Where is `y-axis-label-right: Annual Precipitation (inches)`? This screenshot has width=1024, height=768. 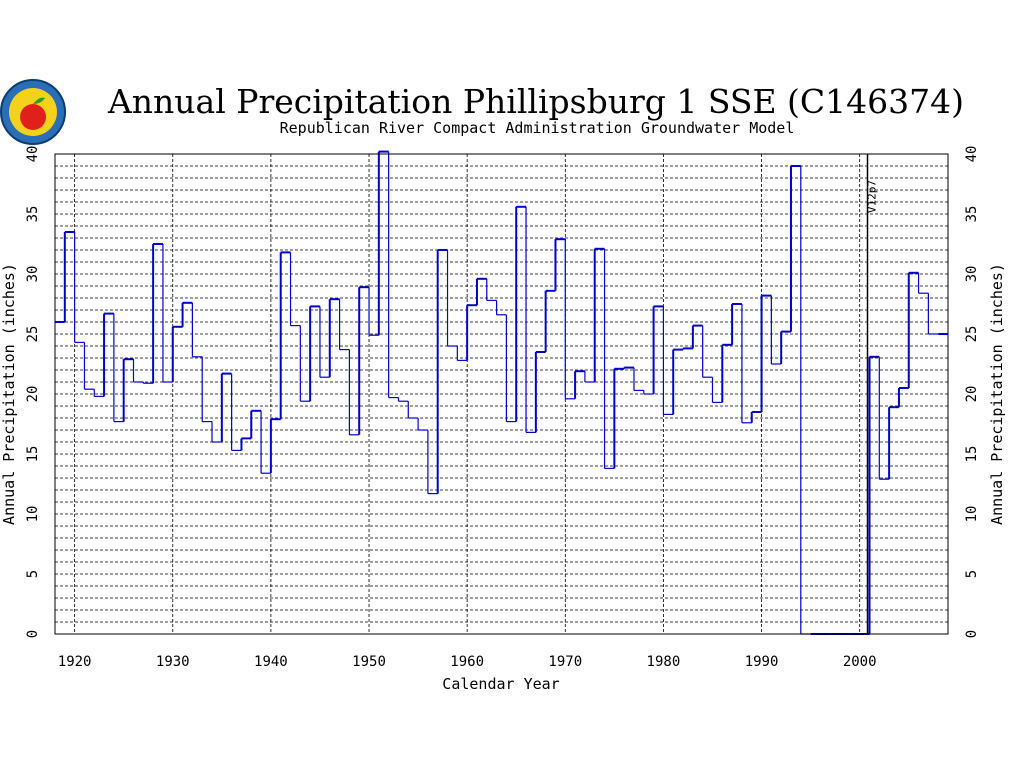
y-axis-label-right: Annual Precipitation (inches) is located at coordinates (997, 394).